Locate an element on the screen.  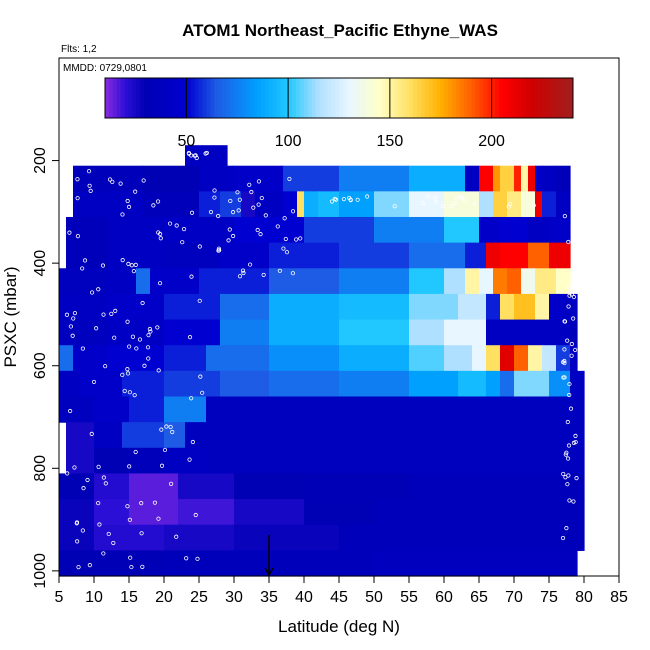
marker-head is located at coordinates (269, 572).